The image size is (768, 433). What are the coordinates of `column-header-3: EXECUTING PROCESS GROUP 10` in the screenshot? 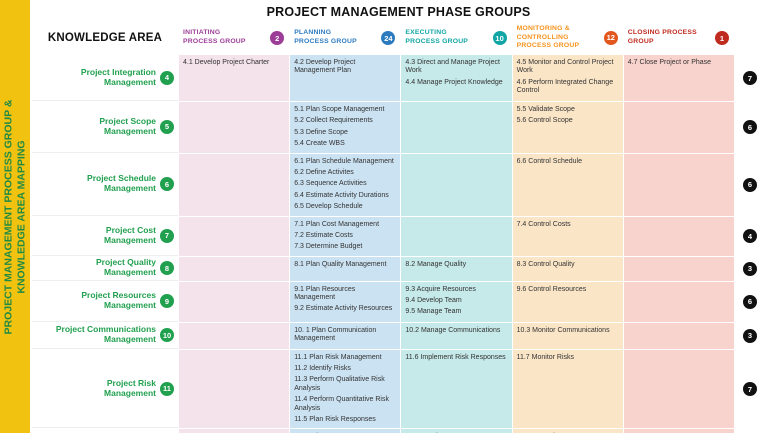 It's located at (456, 38).